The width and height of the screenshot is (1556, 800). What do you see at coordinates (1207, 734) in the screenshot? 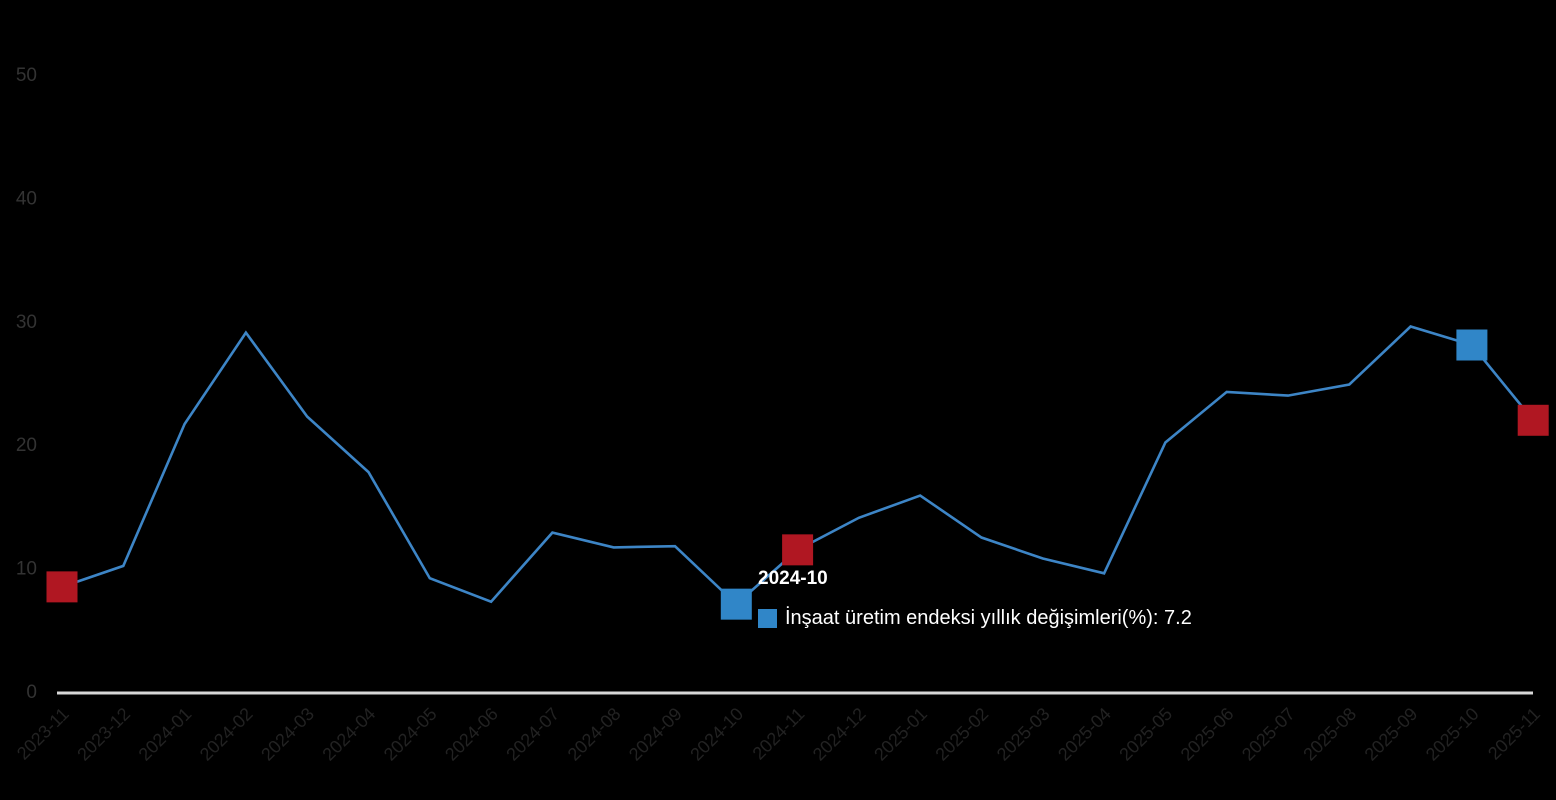
I see `x-axis-tick-label: 2025-06` at bounding box center [1207, 734].